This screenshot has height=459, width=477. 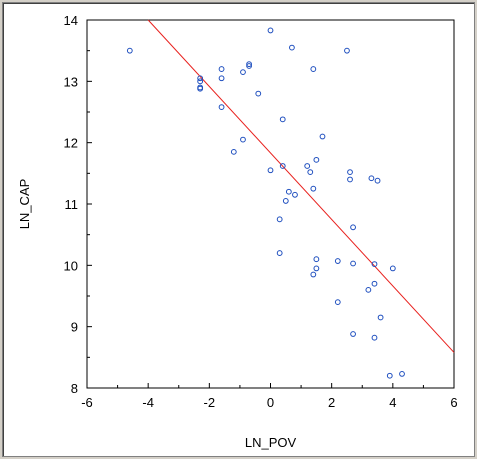 I want to click on y-tick-label: 10, so click(x=71, y=265).